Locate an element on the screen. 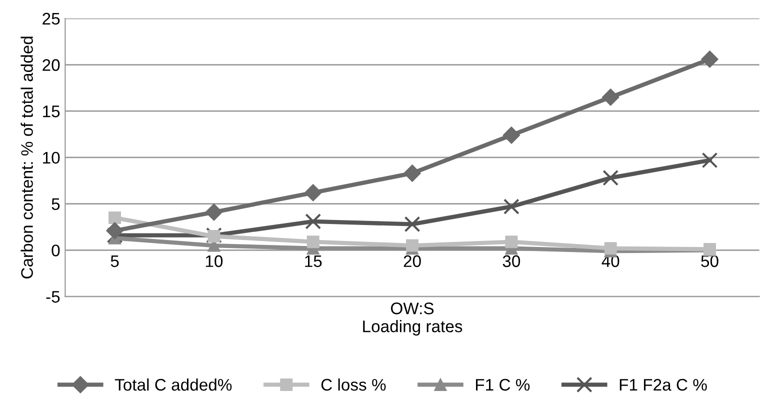 Image resolution: width=767 pixels, height=409 pixels. y-tick-label: 5 is located at coordinates (56, 204).